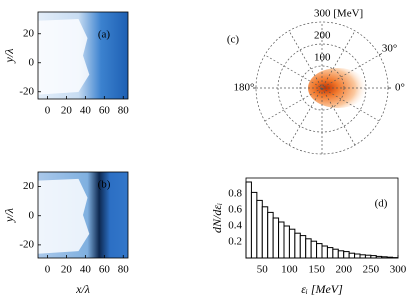 The image size is (409, 299). Describe the element at coordinates (233, 40) in the screenshot. I see `panel-label: (c)` at that location.